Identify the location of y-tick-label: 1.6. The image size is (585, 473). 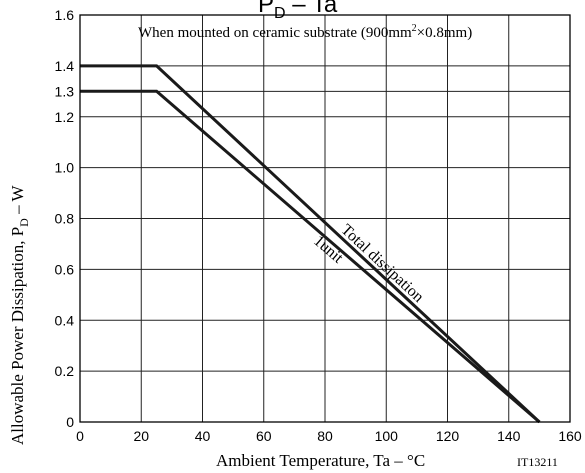
(65, 15).